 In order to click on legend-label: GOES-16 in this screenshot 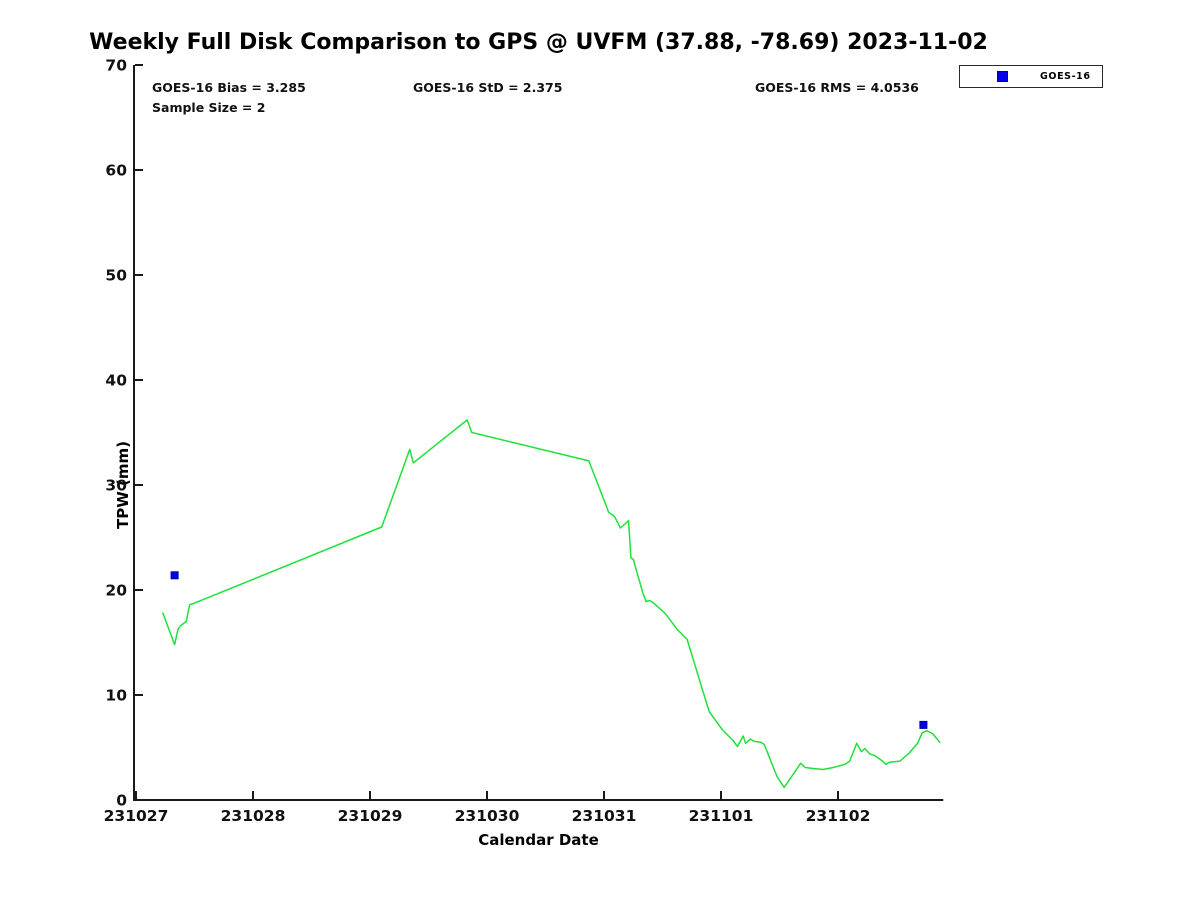, I will do `click(1065, 76)`.